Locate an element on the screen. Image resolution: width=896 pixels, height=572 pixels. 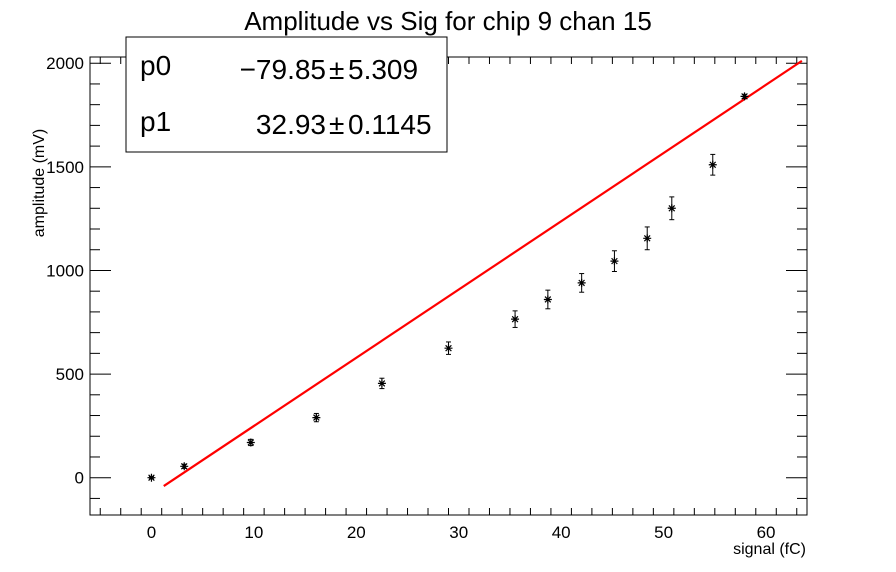
y-tick-label: 1000 is located at coordinates (65, 270).